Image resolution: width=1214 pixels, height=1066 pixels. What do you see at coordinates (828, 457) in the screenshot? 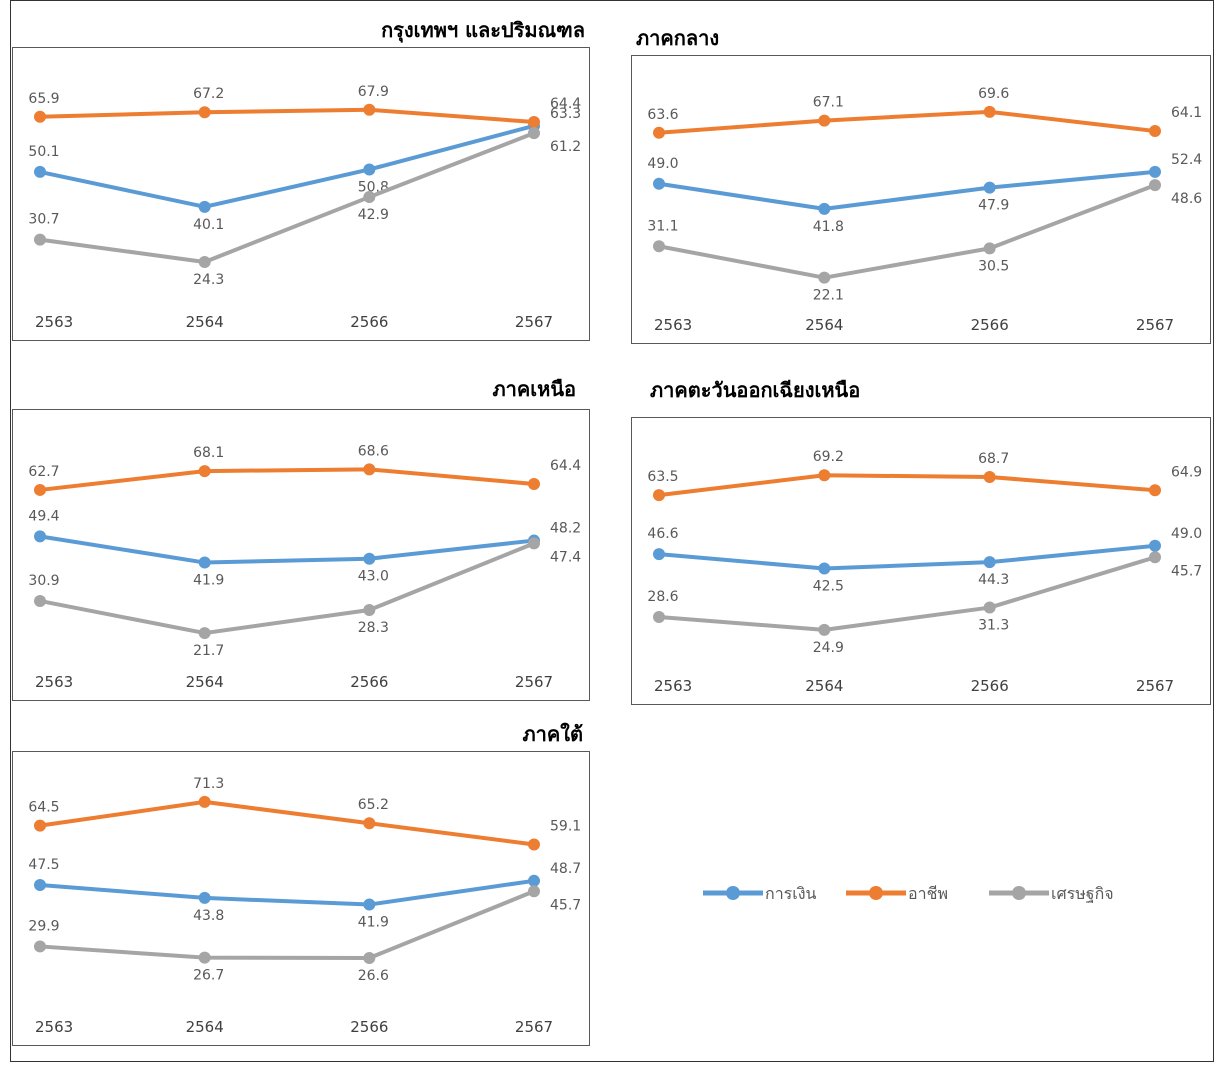
I see `data-label: 69.2` at bounding box center [828, 457].